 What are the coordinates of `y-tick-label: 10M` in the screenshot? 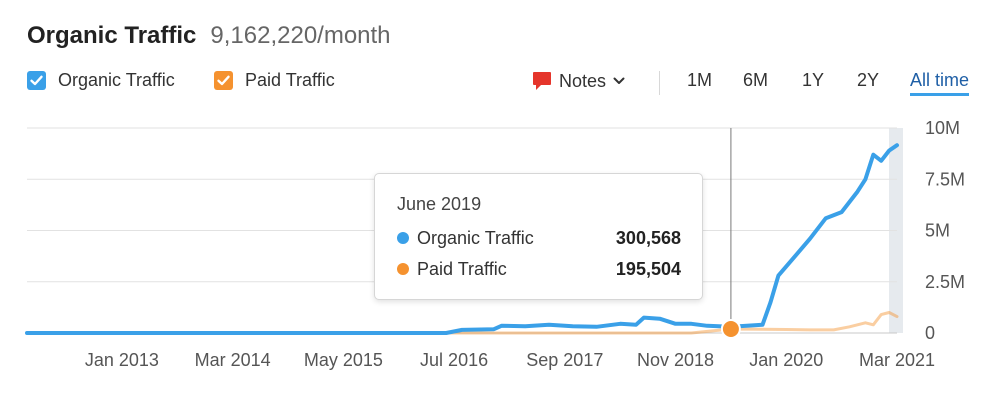 It's located at (942, 128).